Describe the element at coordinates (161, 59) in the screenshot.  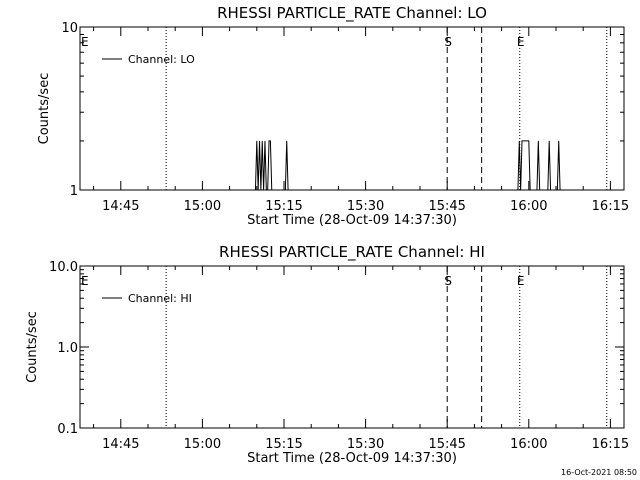
I see `legend-label: Channel: LO` at that location.